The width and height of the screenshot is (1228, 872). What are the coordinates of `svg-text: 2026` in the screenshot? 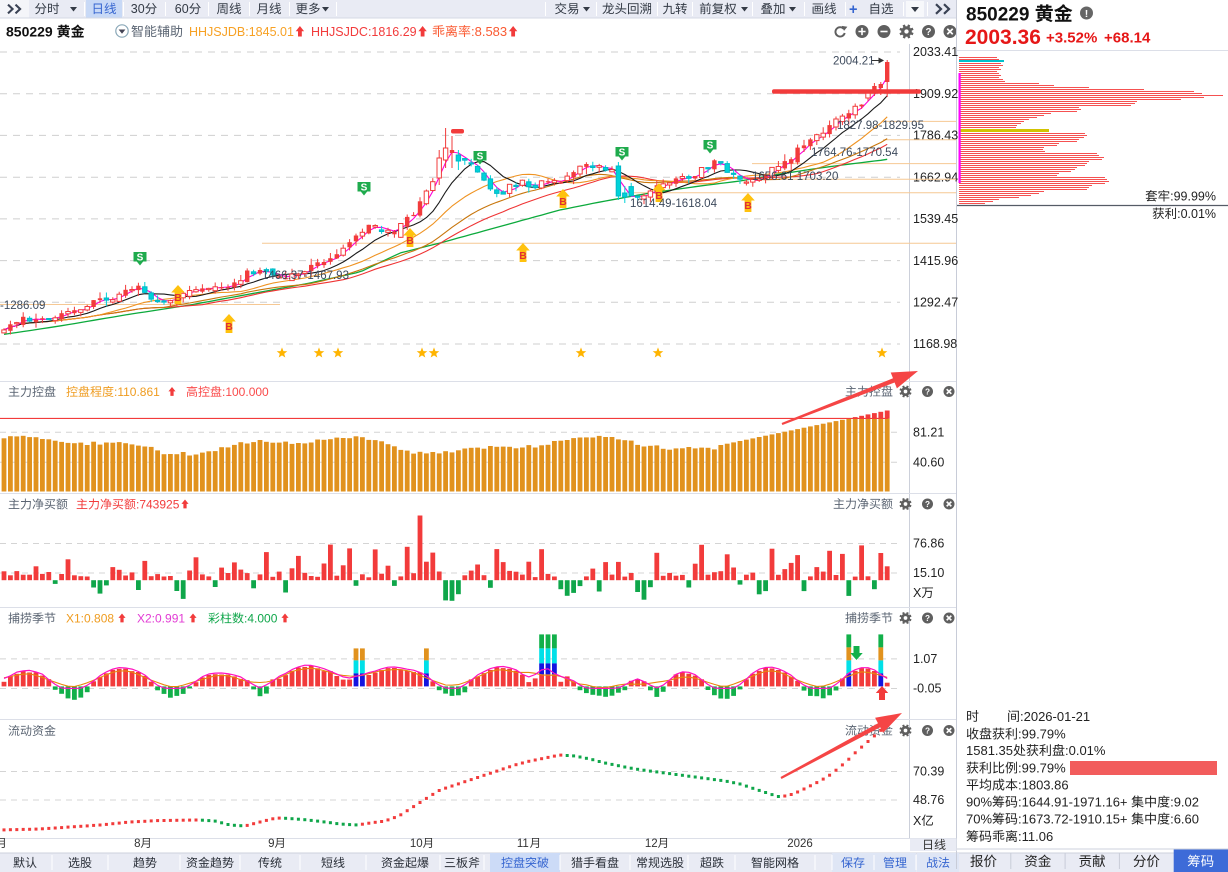 It's located at (800, 844).